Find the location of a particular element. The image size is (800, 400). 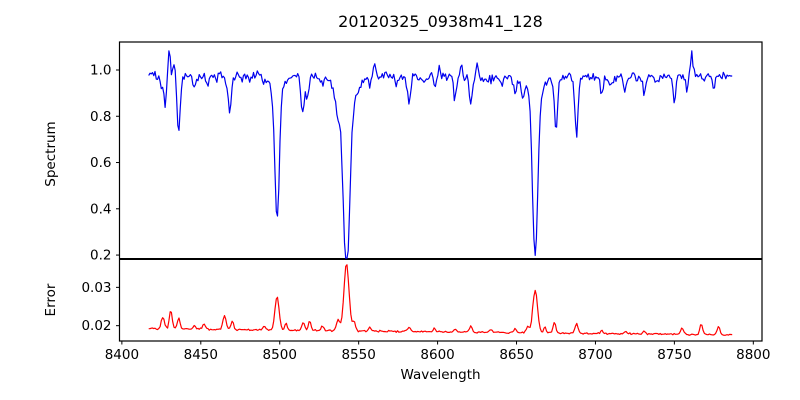

x-tick-label: 8600 is located at coordinates (437, 355).